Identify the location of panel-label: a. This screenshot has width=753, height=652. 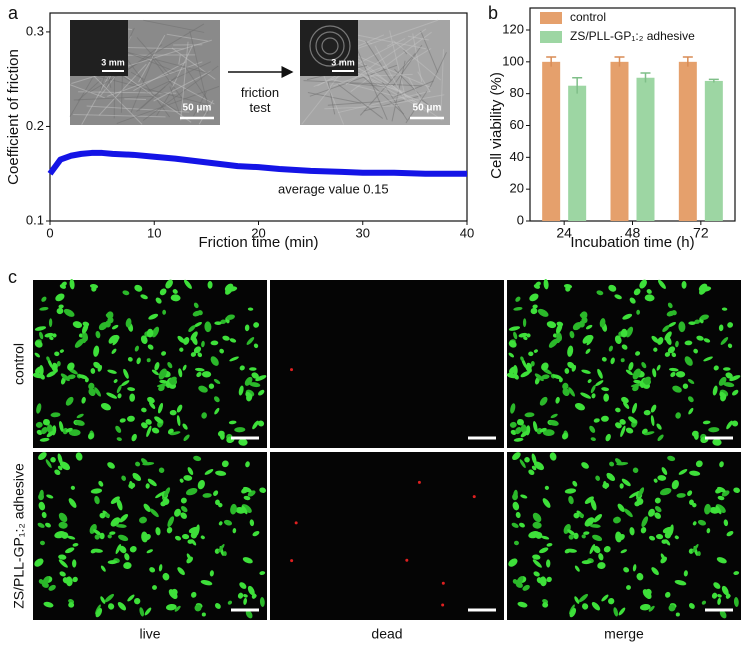
(13, 13).